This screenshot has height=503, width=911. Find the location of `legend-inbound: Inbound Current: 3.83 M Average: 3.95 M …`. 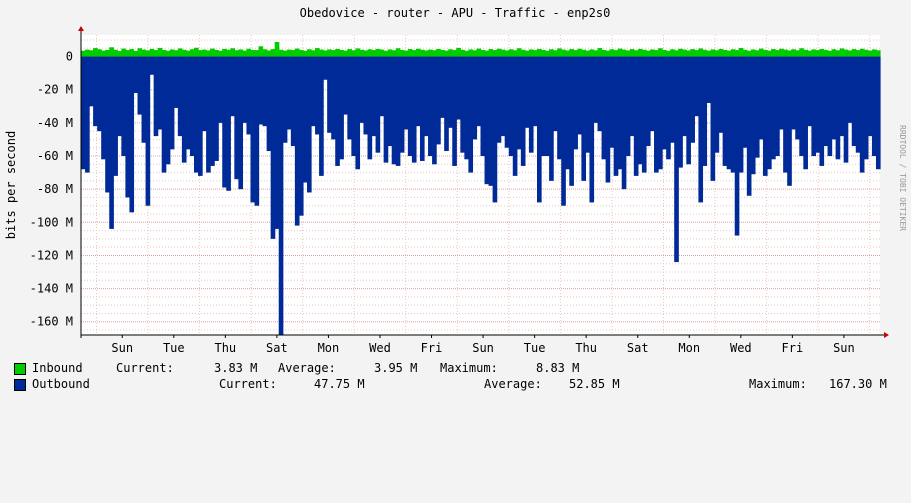

legend-inbound: Inbound Current: 3.83 M Average: 3.95 M … is located at coordinates (454, 368).